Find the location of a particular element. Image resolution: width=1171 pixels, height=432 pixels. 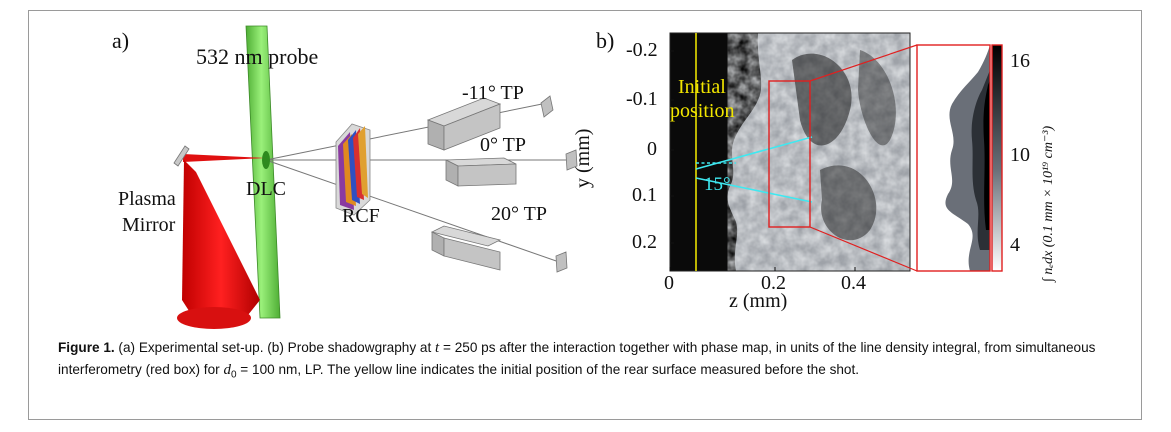

colorbar-label: ∫ nₑdx (0.1 mm × 10¹⁹ cm⁻³) is located at coordinates (1048, 203).